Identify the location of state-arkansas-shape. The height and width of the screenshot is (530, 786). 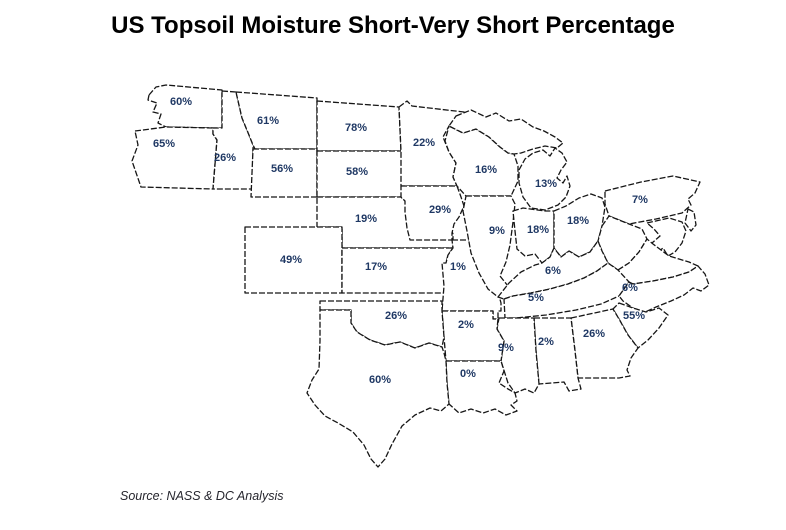
(473, 336).